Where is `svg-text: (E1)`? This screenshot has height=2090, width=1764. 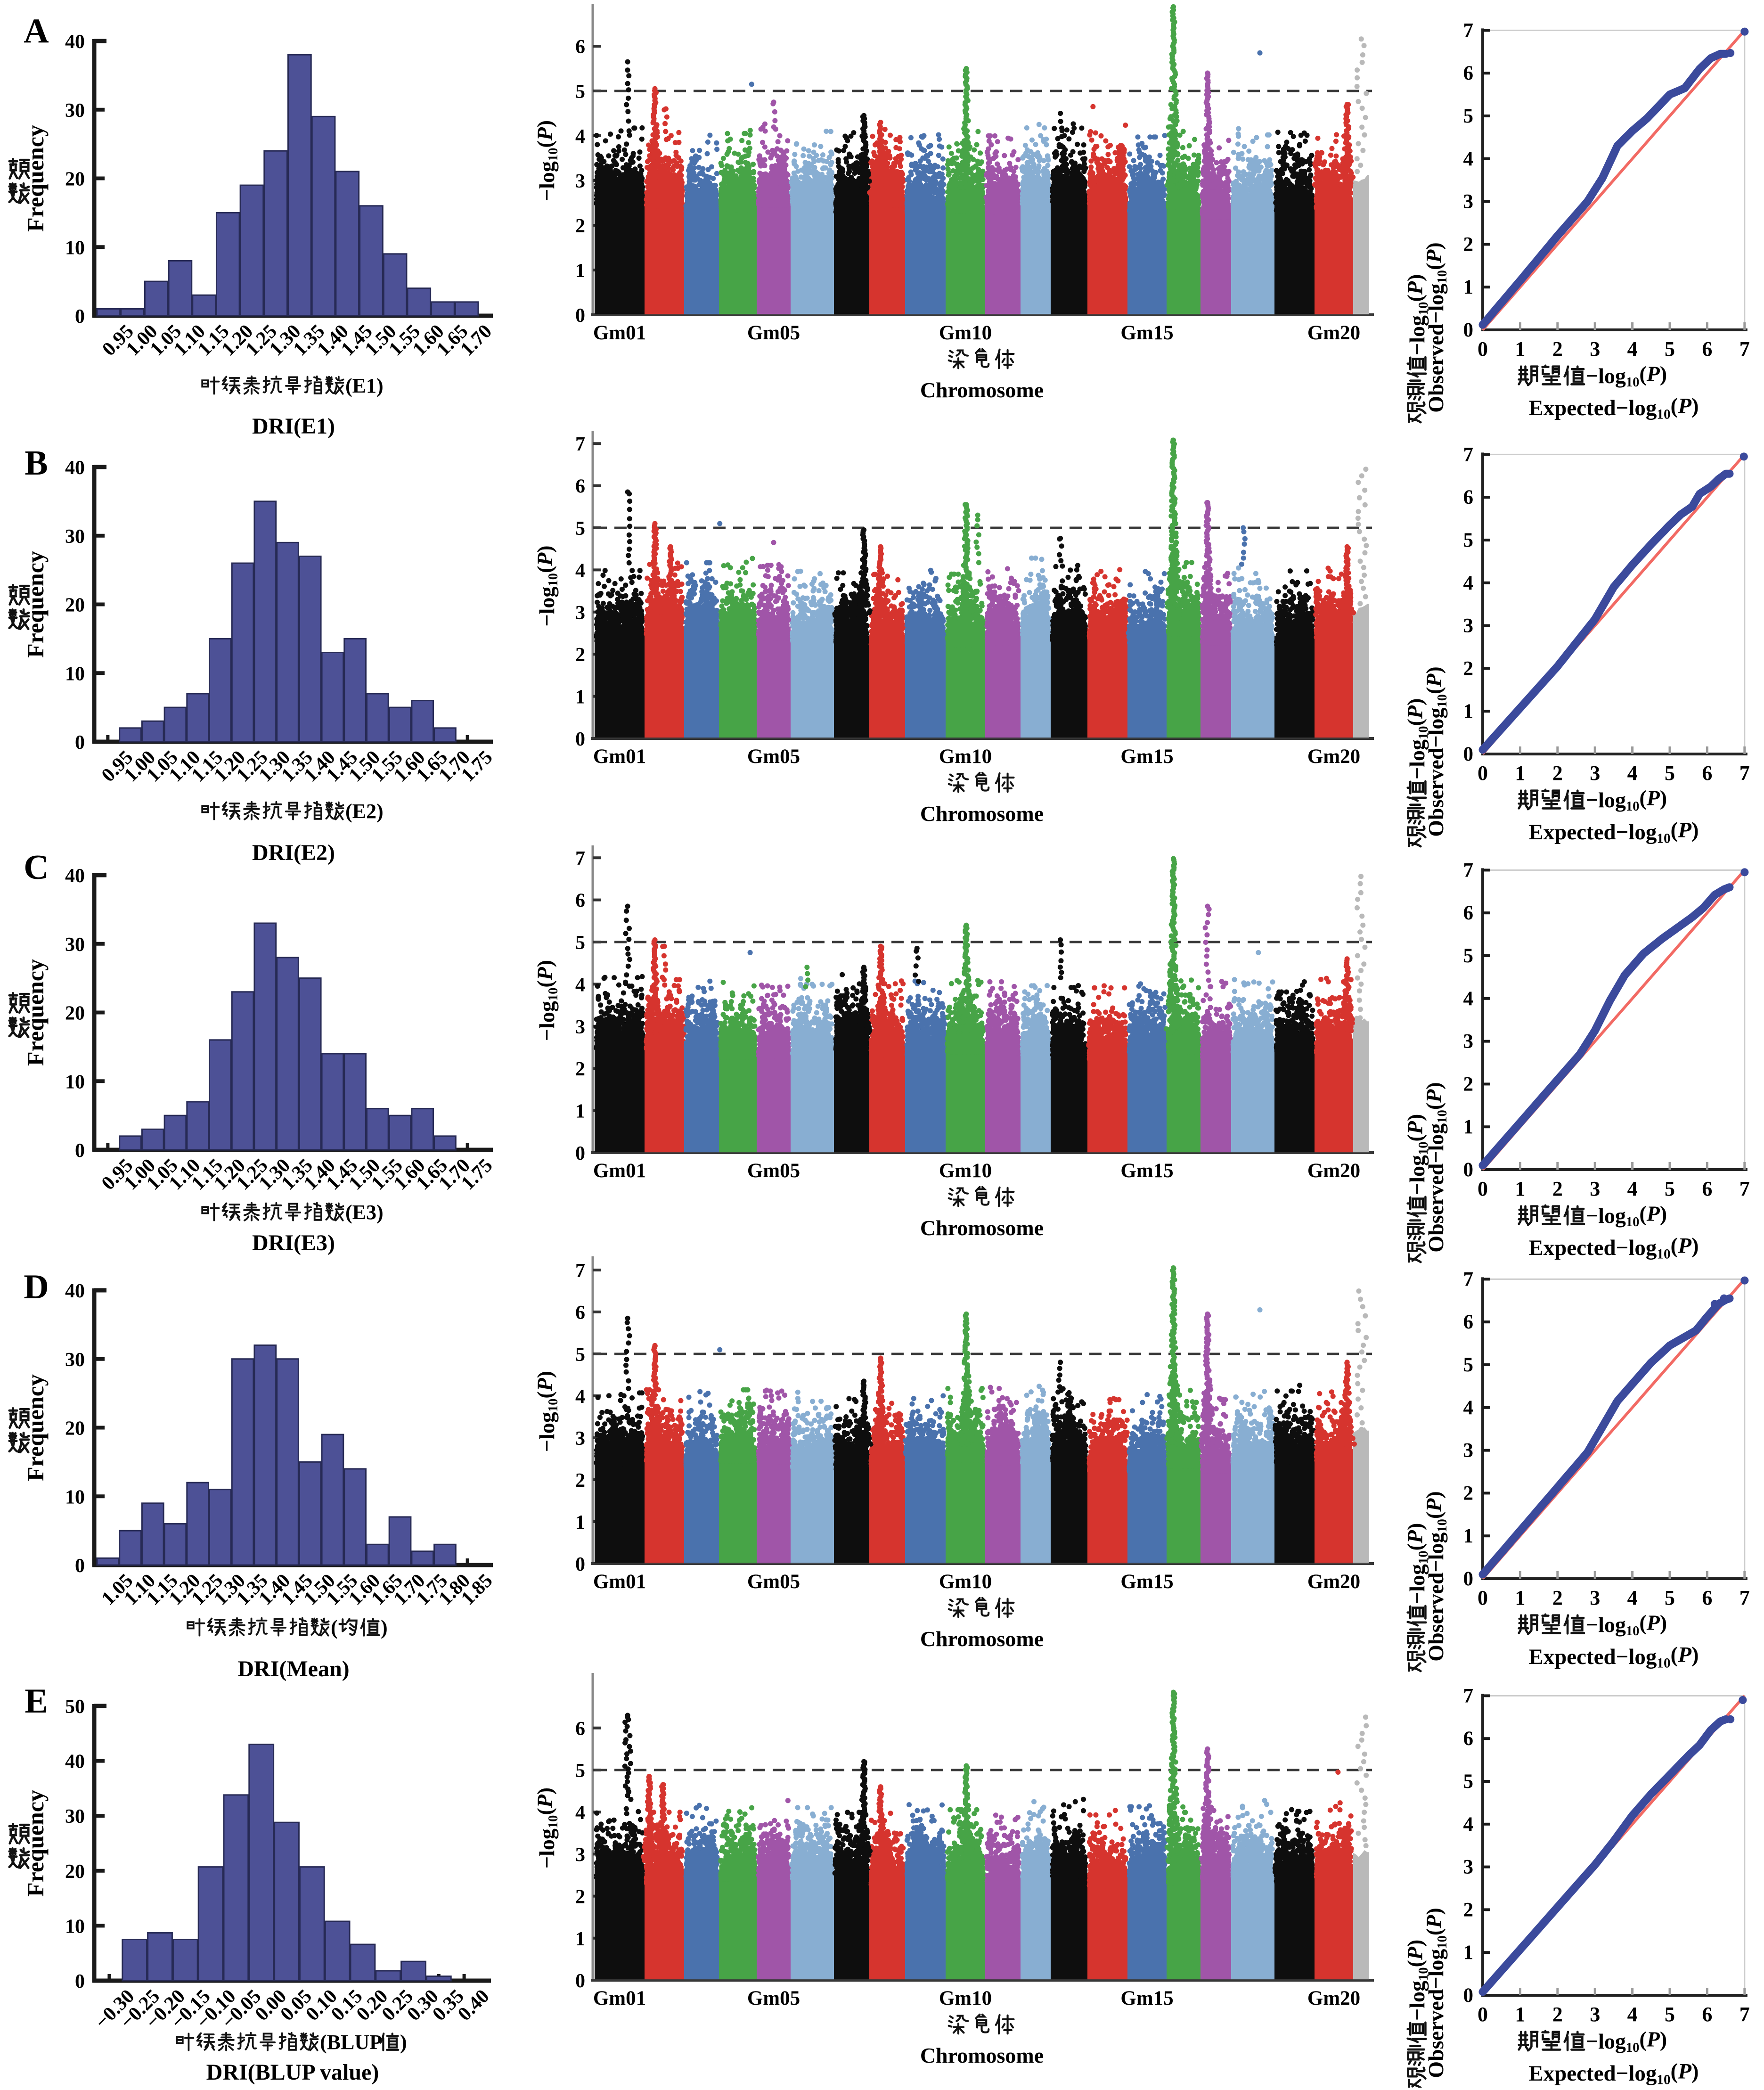
svg-text: (E1) is located at coordinates (365, 385).